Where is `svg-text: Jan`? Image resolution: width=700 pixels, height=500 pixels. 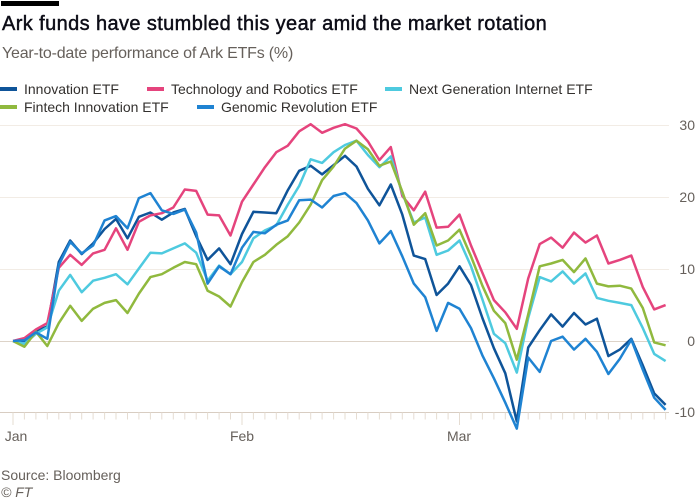 svg-text: Jan is located at coordinates (16, 436).